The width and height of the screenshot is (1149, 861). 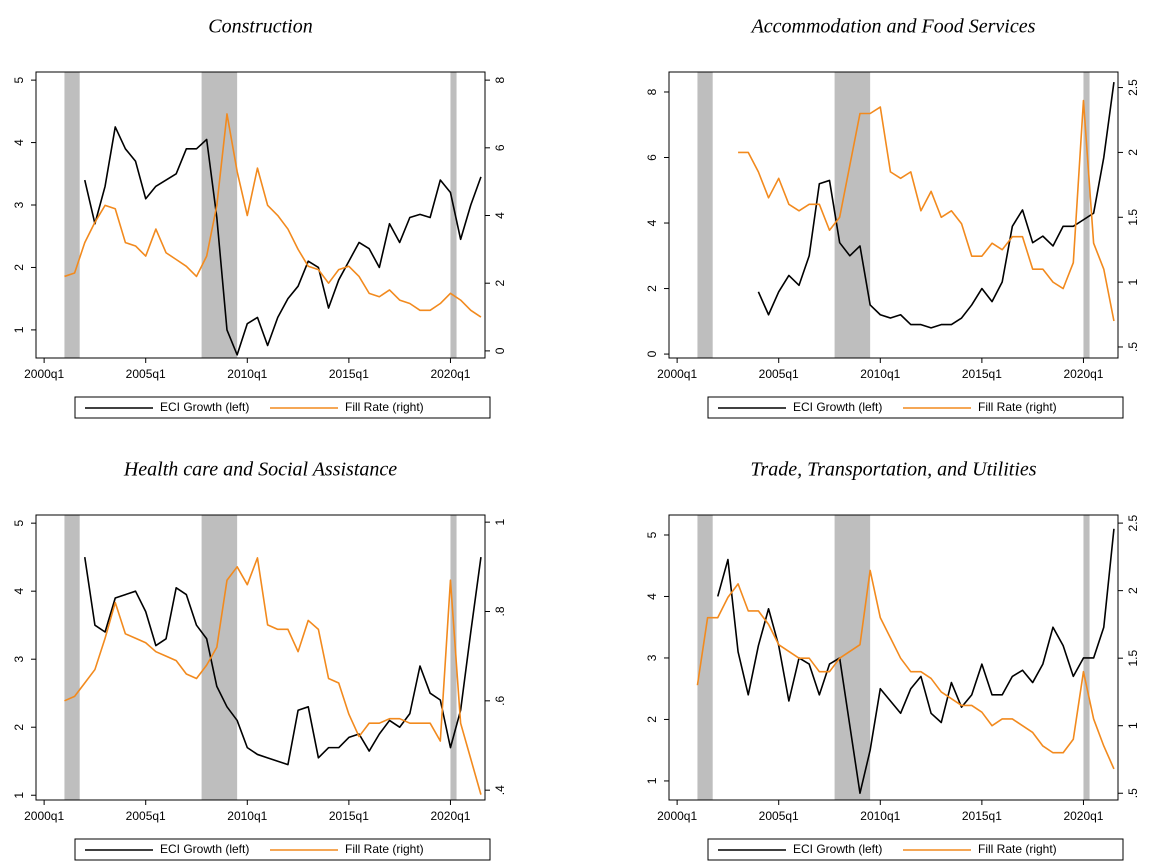 I want to click on y-tick-label: 6, so click(x=652, y=157).